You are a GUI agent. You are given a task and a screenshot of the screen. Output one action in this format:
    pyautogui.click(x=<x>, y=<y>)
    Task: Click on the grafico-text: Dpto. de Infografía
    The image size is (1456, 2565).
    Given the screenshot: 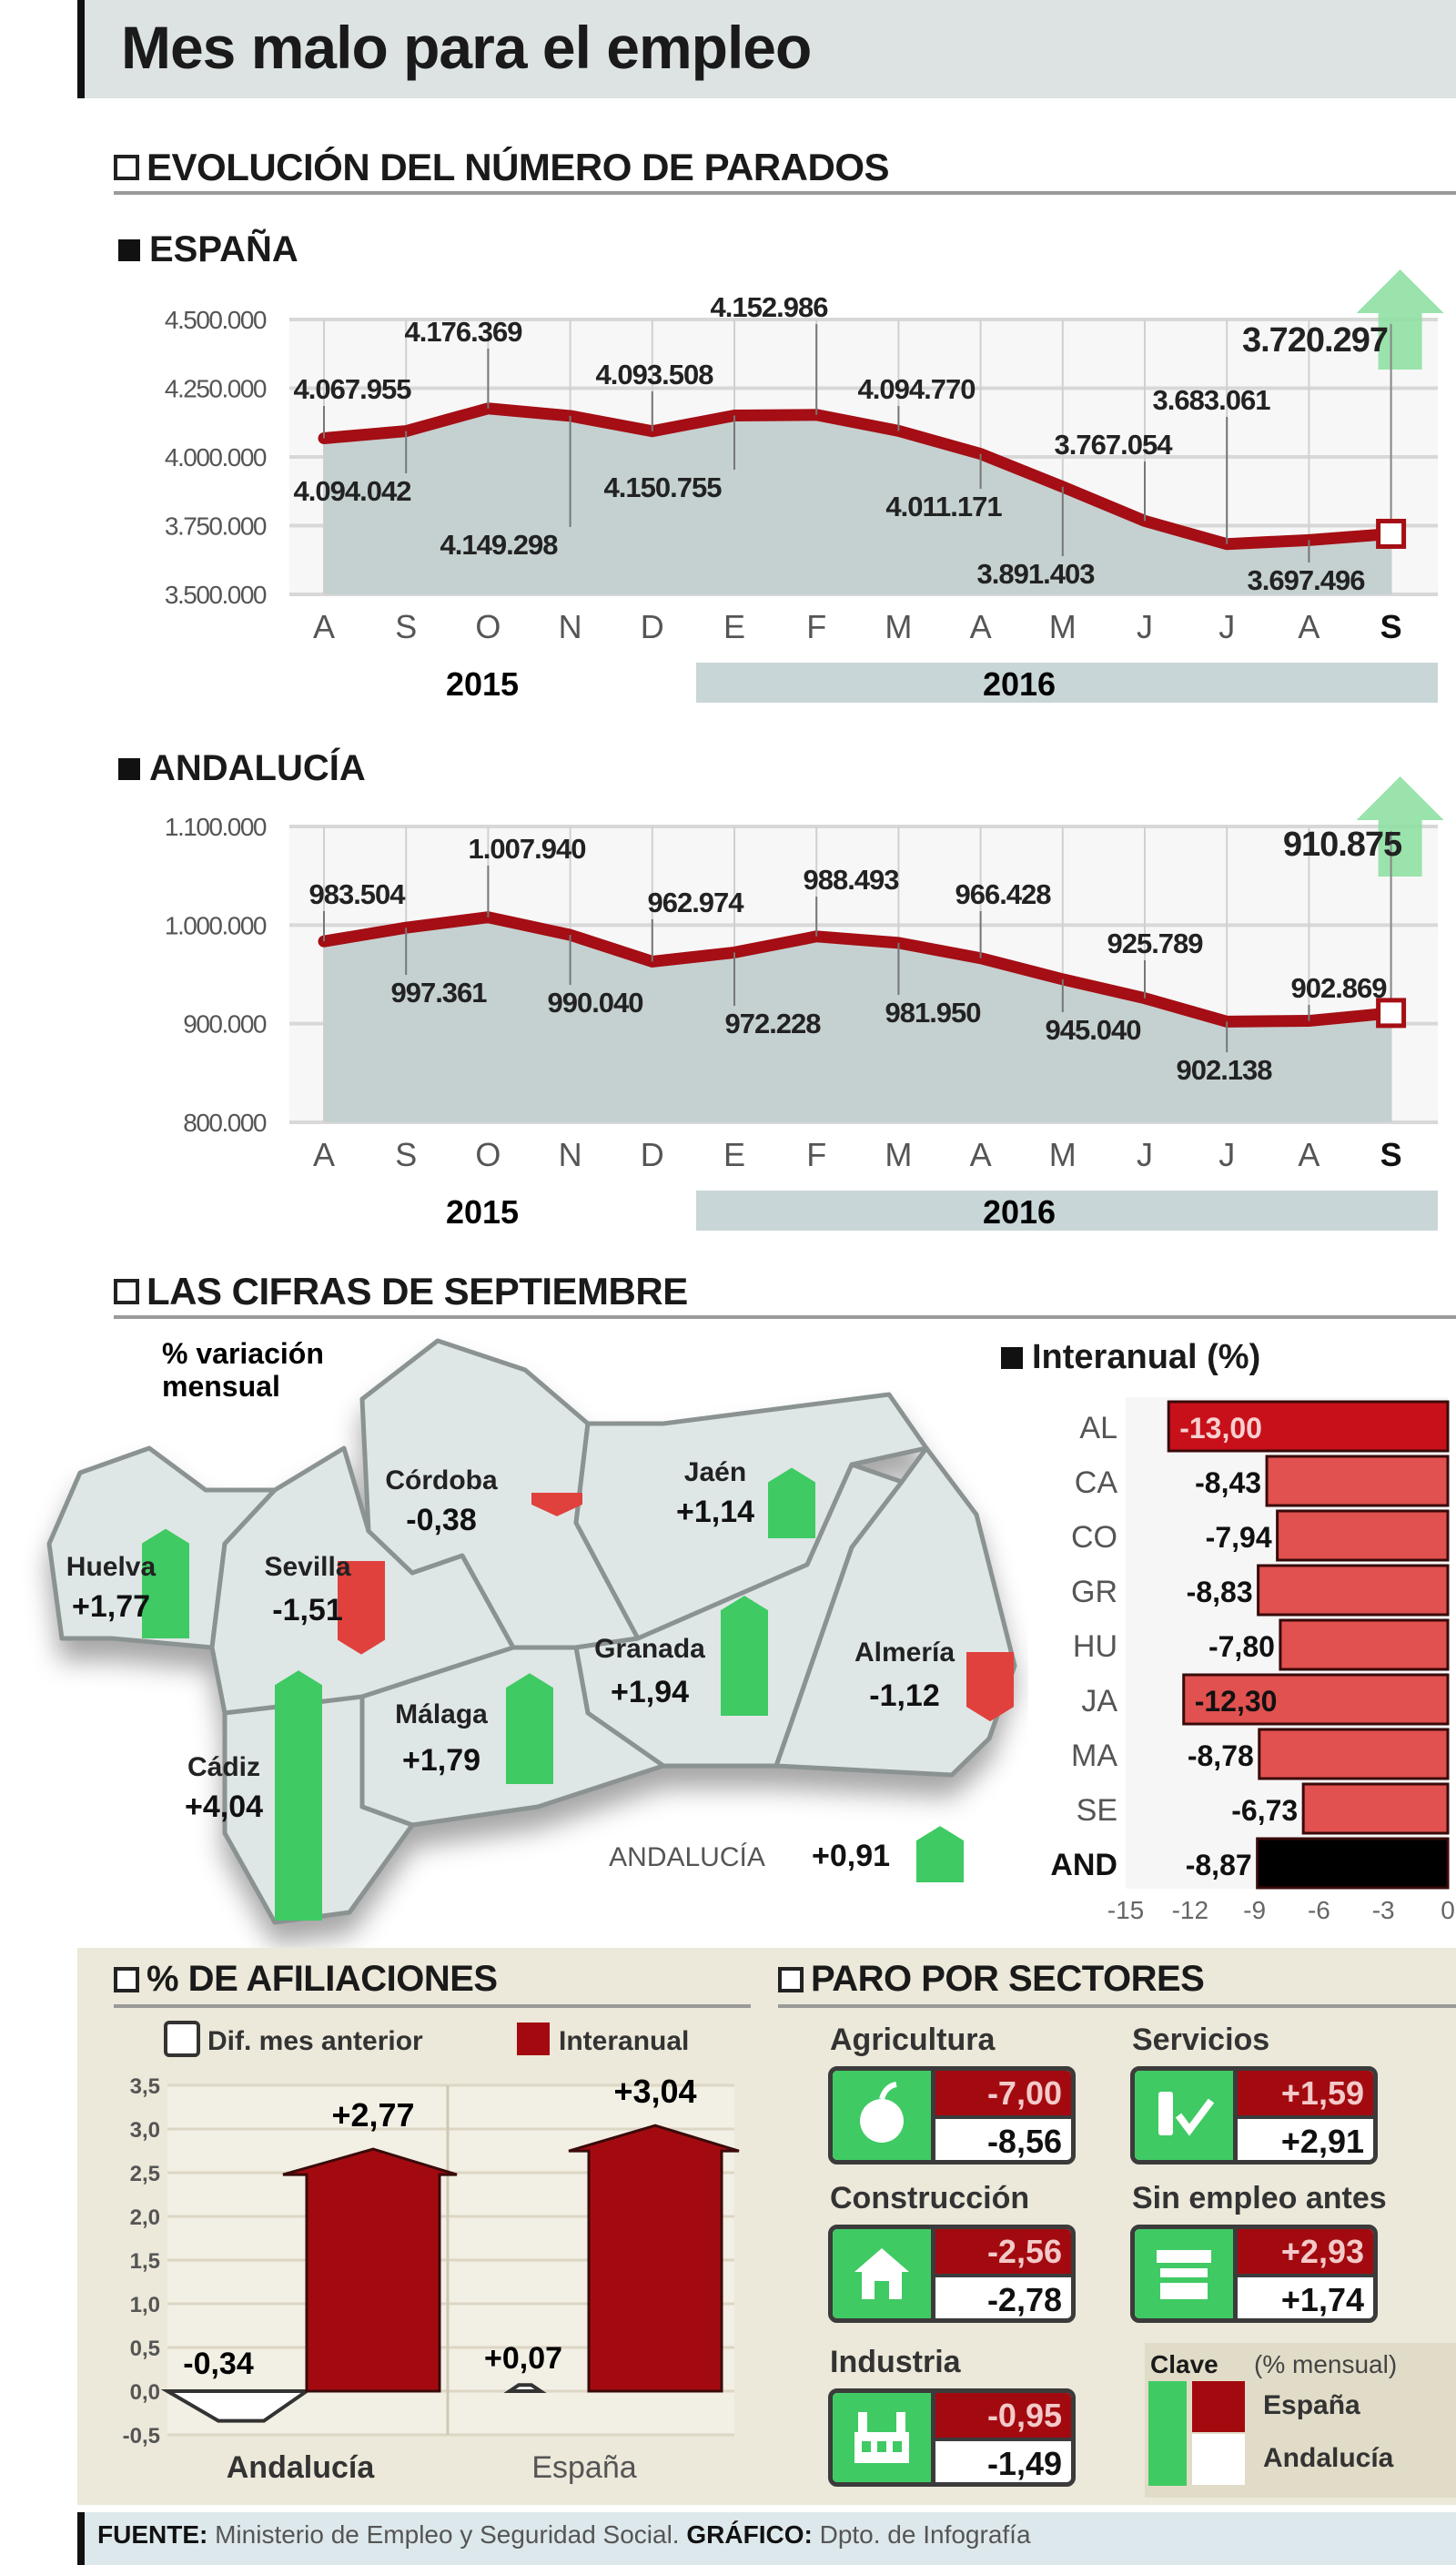 What is the action you would take?
    pyautogui.click(x=925, y=2534)
    